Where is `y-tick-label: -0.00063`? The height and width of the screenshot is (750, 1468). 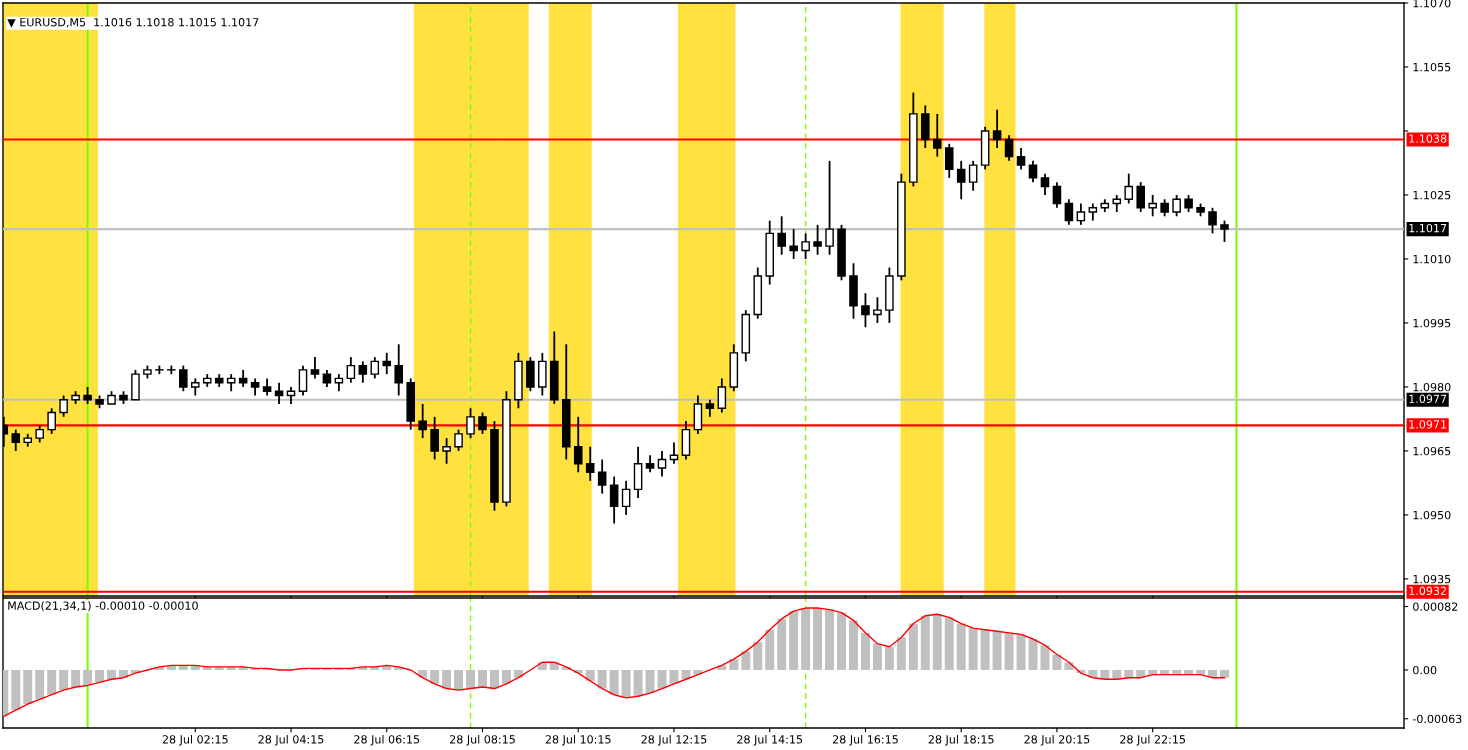
y-tick-label: -0.00063 is located at coordinates (1437, 719).